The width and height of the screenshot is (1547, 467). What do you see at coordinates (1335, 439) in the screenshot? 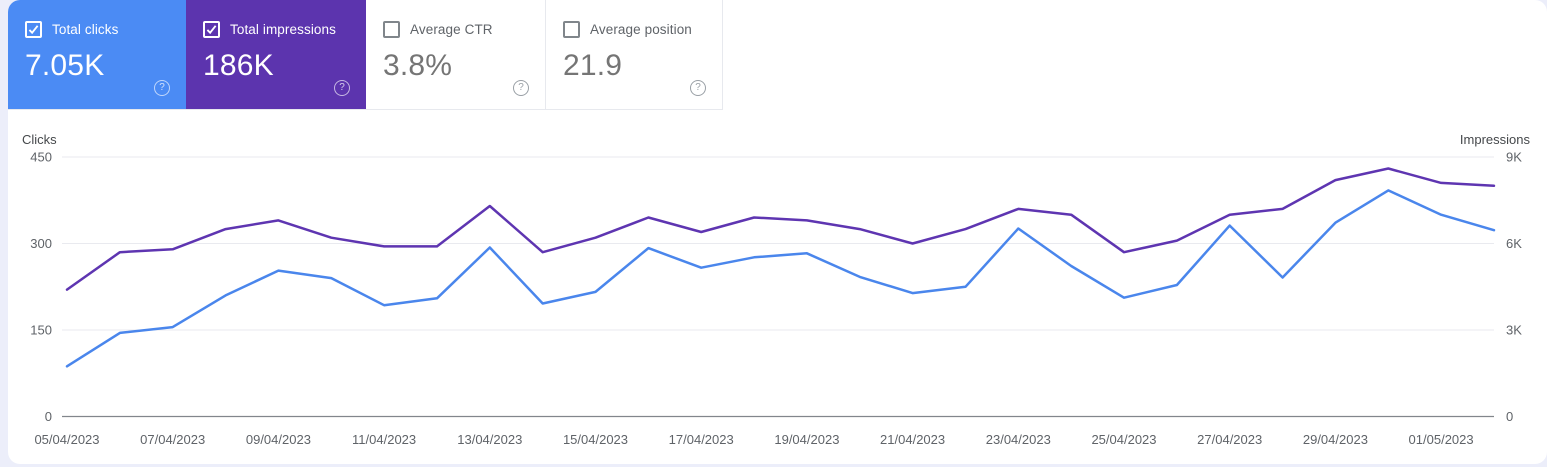
I see `x-axis-date-label: 29/04/2023` at bounding box center [1335, 439].